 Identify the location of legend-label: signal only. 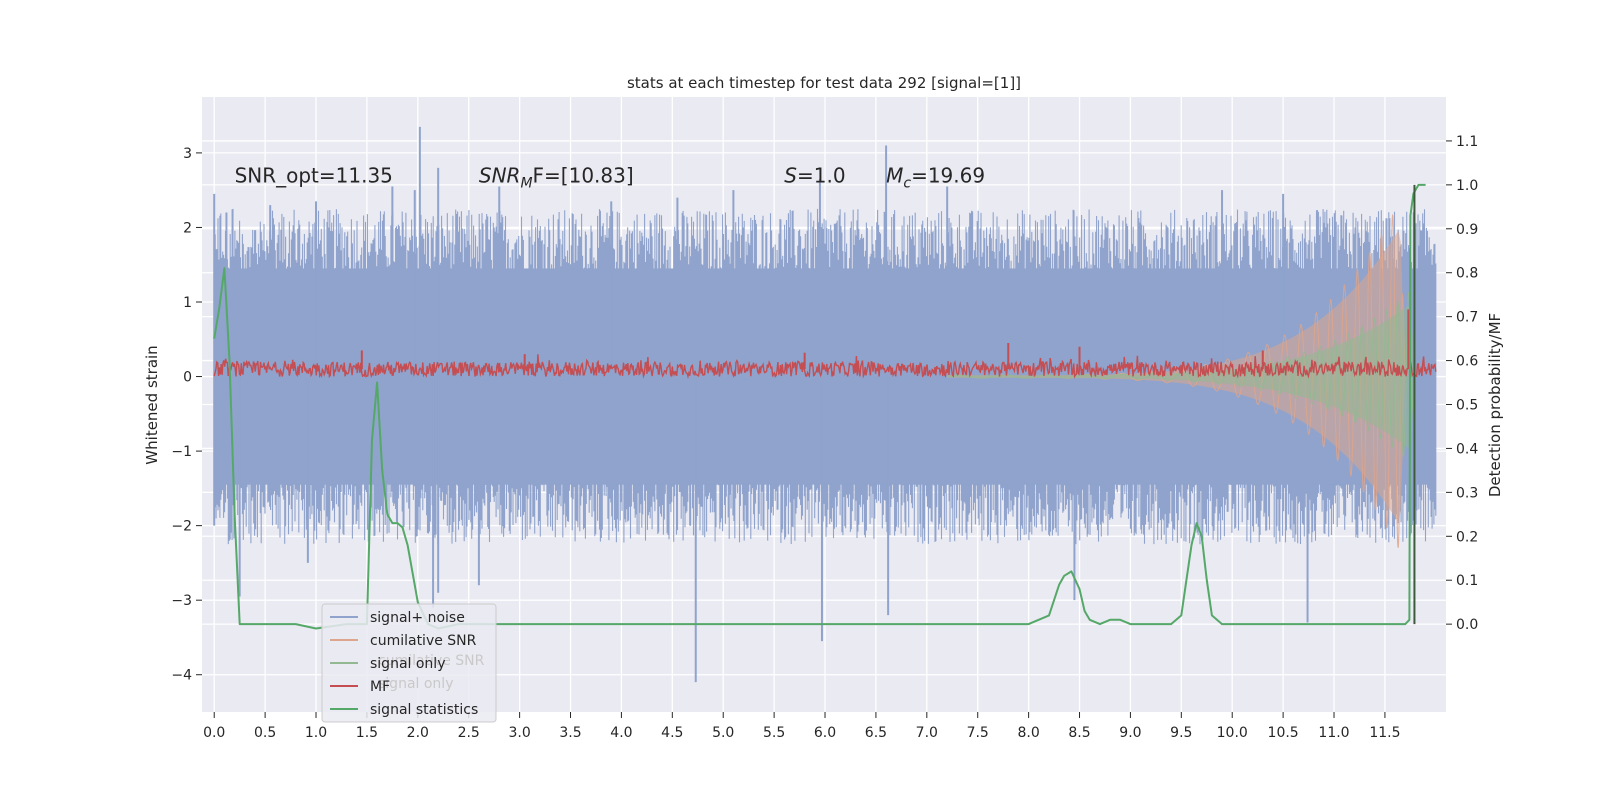
(407, 664).